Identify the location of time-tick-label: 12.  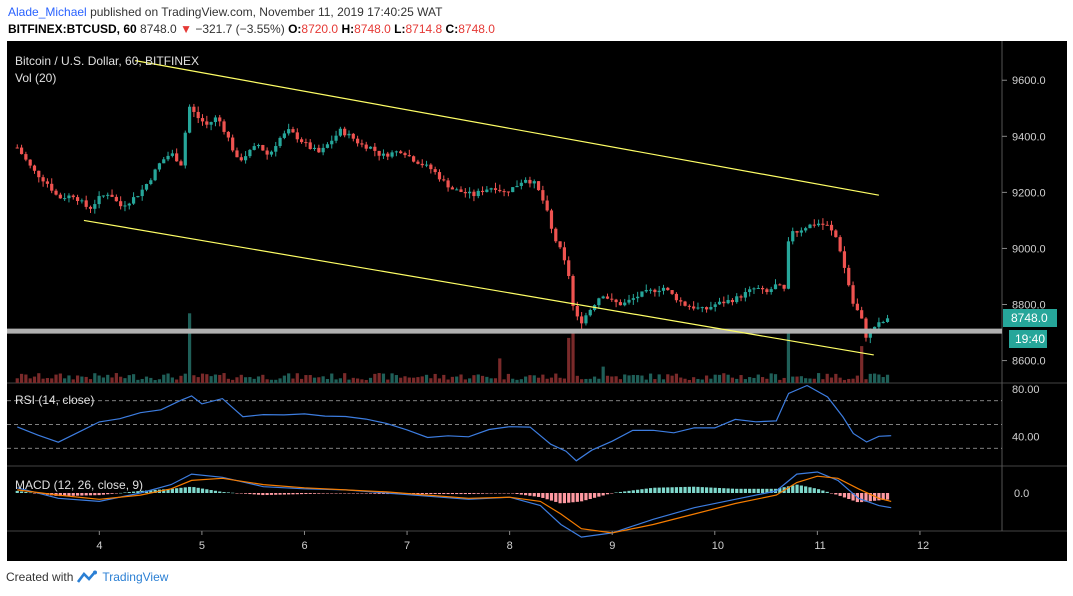
(923, 546).